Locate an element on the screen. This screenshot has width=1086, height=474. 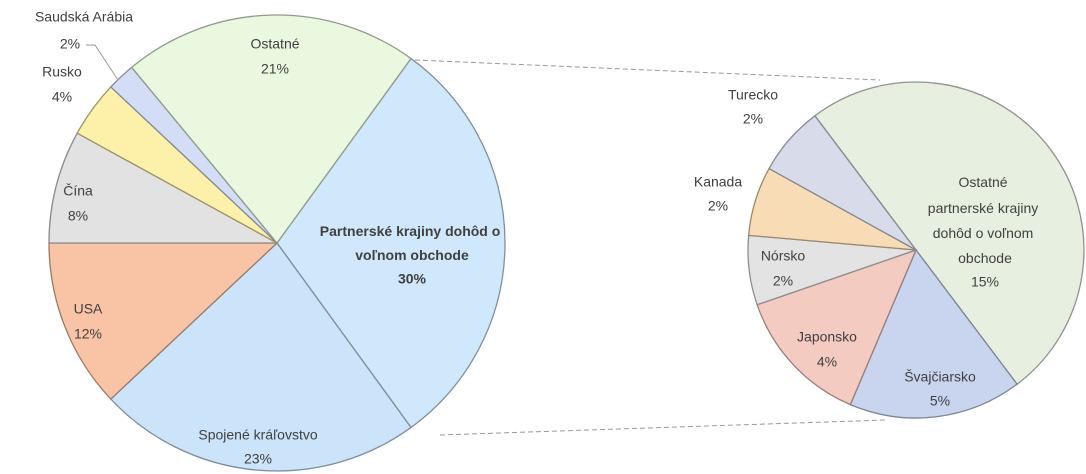
slice-value-label: 30% is located at coordinates (412, 279).